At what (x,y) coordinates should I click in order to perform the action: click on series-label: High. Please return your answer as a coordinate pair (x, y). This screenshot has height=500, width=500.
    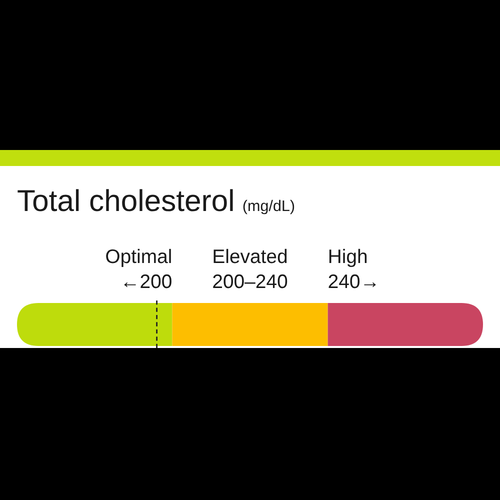
    Looking at the image, I should click on (348, 258).